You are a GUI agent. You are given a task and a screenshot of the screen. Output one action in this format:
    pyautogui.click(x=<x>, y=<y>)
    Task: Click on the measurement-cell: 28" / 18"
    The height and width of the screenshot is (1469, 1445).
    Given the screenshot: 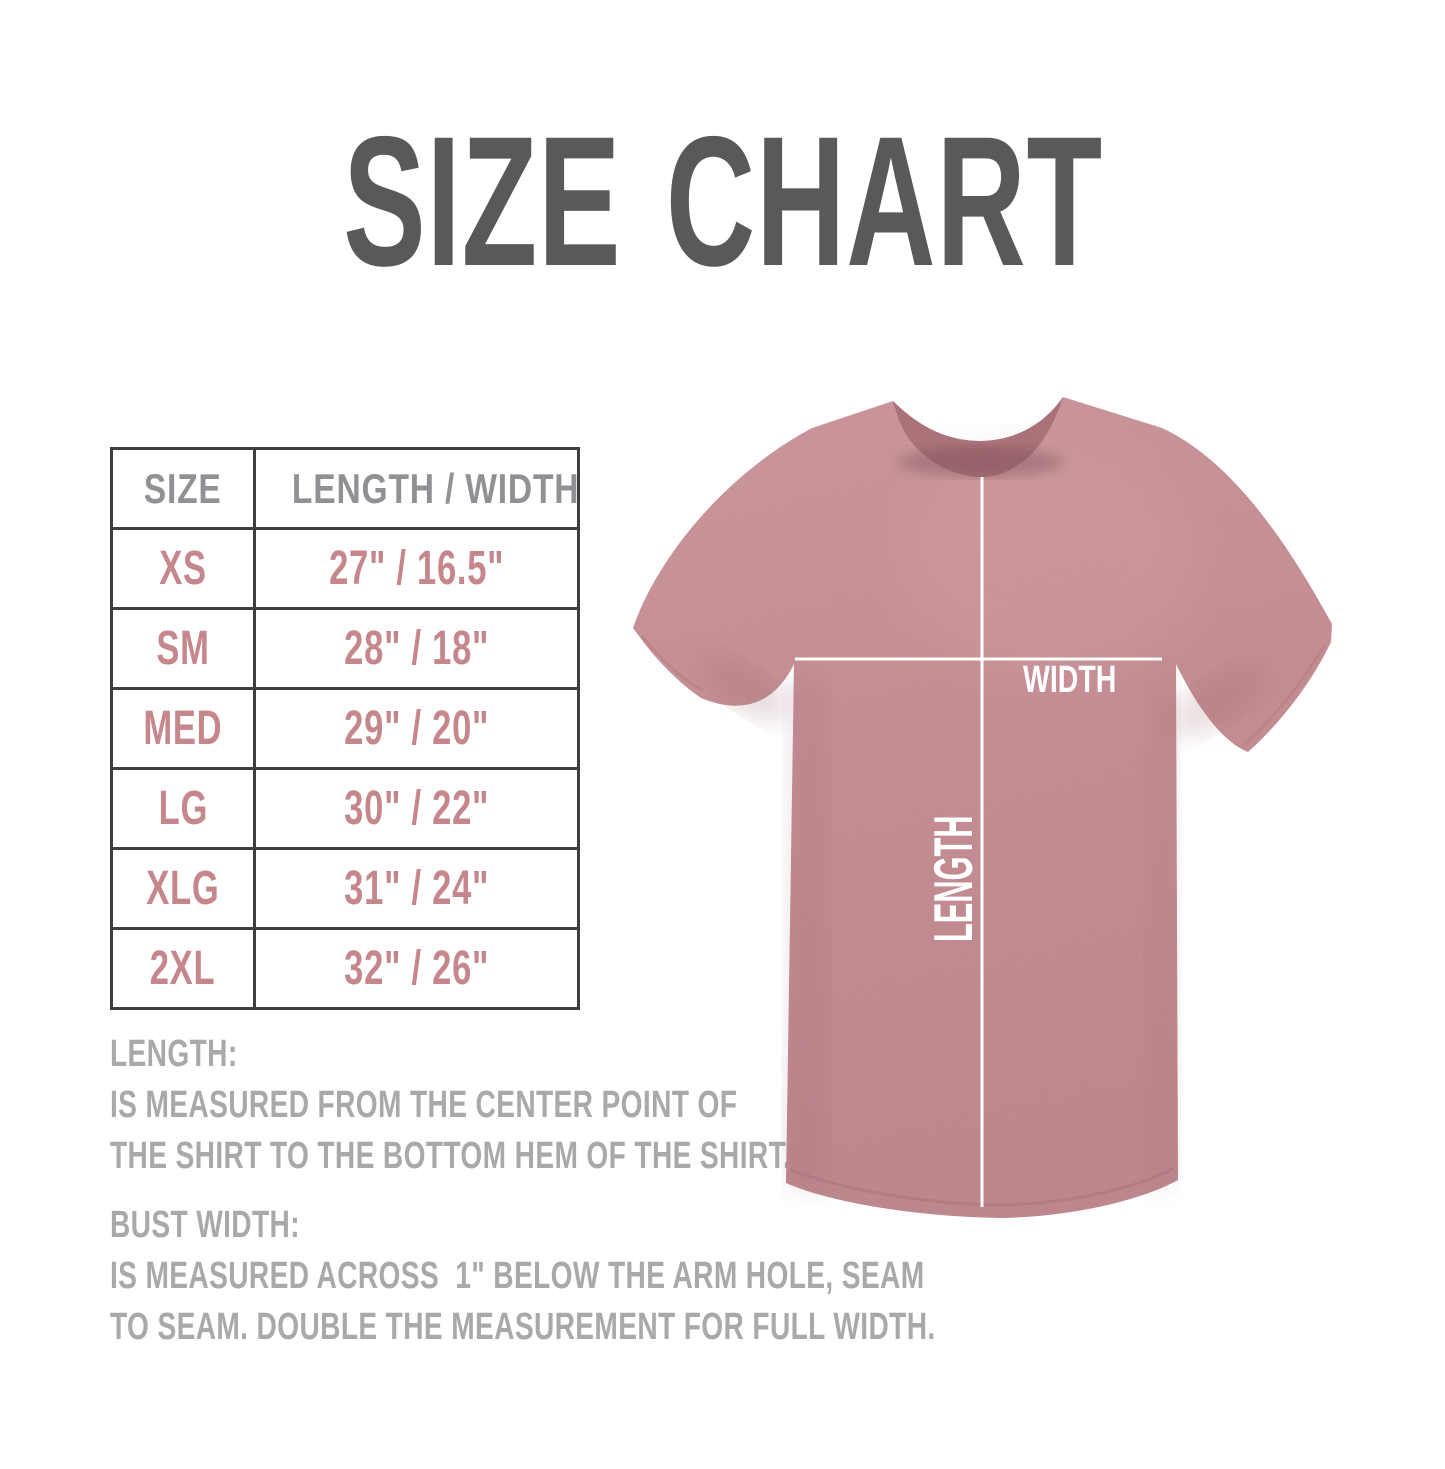 What is the action you would take?
    pyautogui.click(x=416, y=648)
    